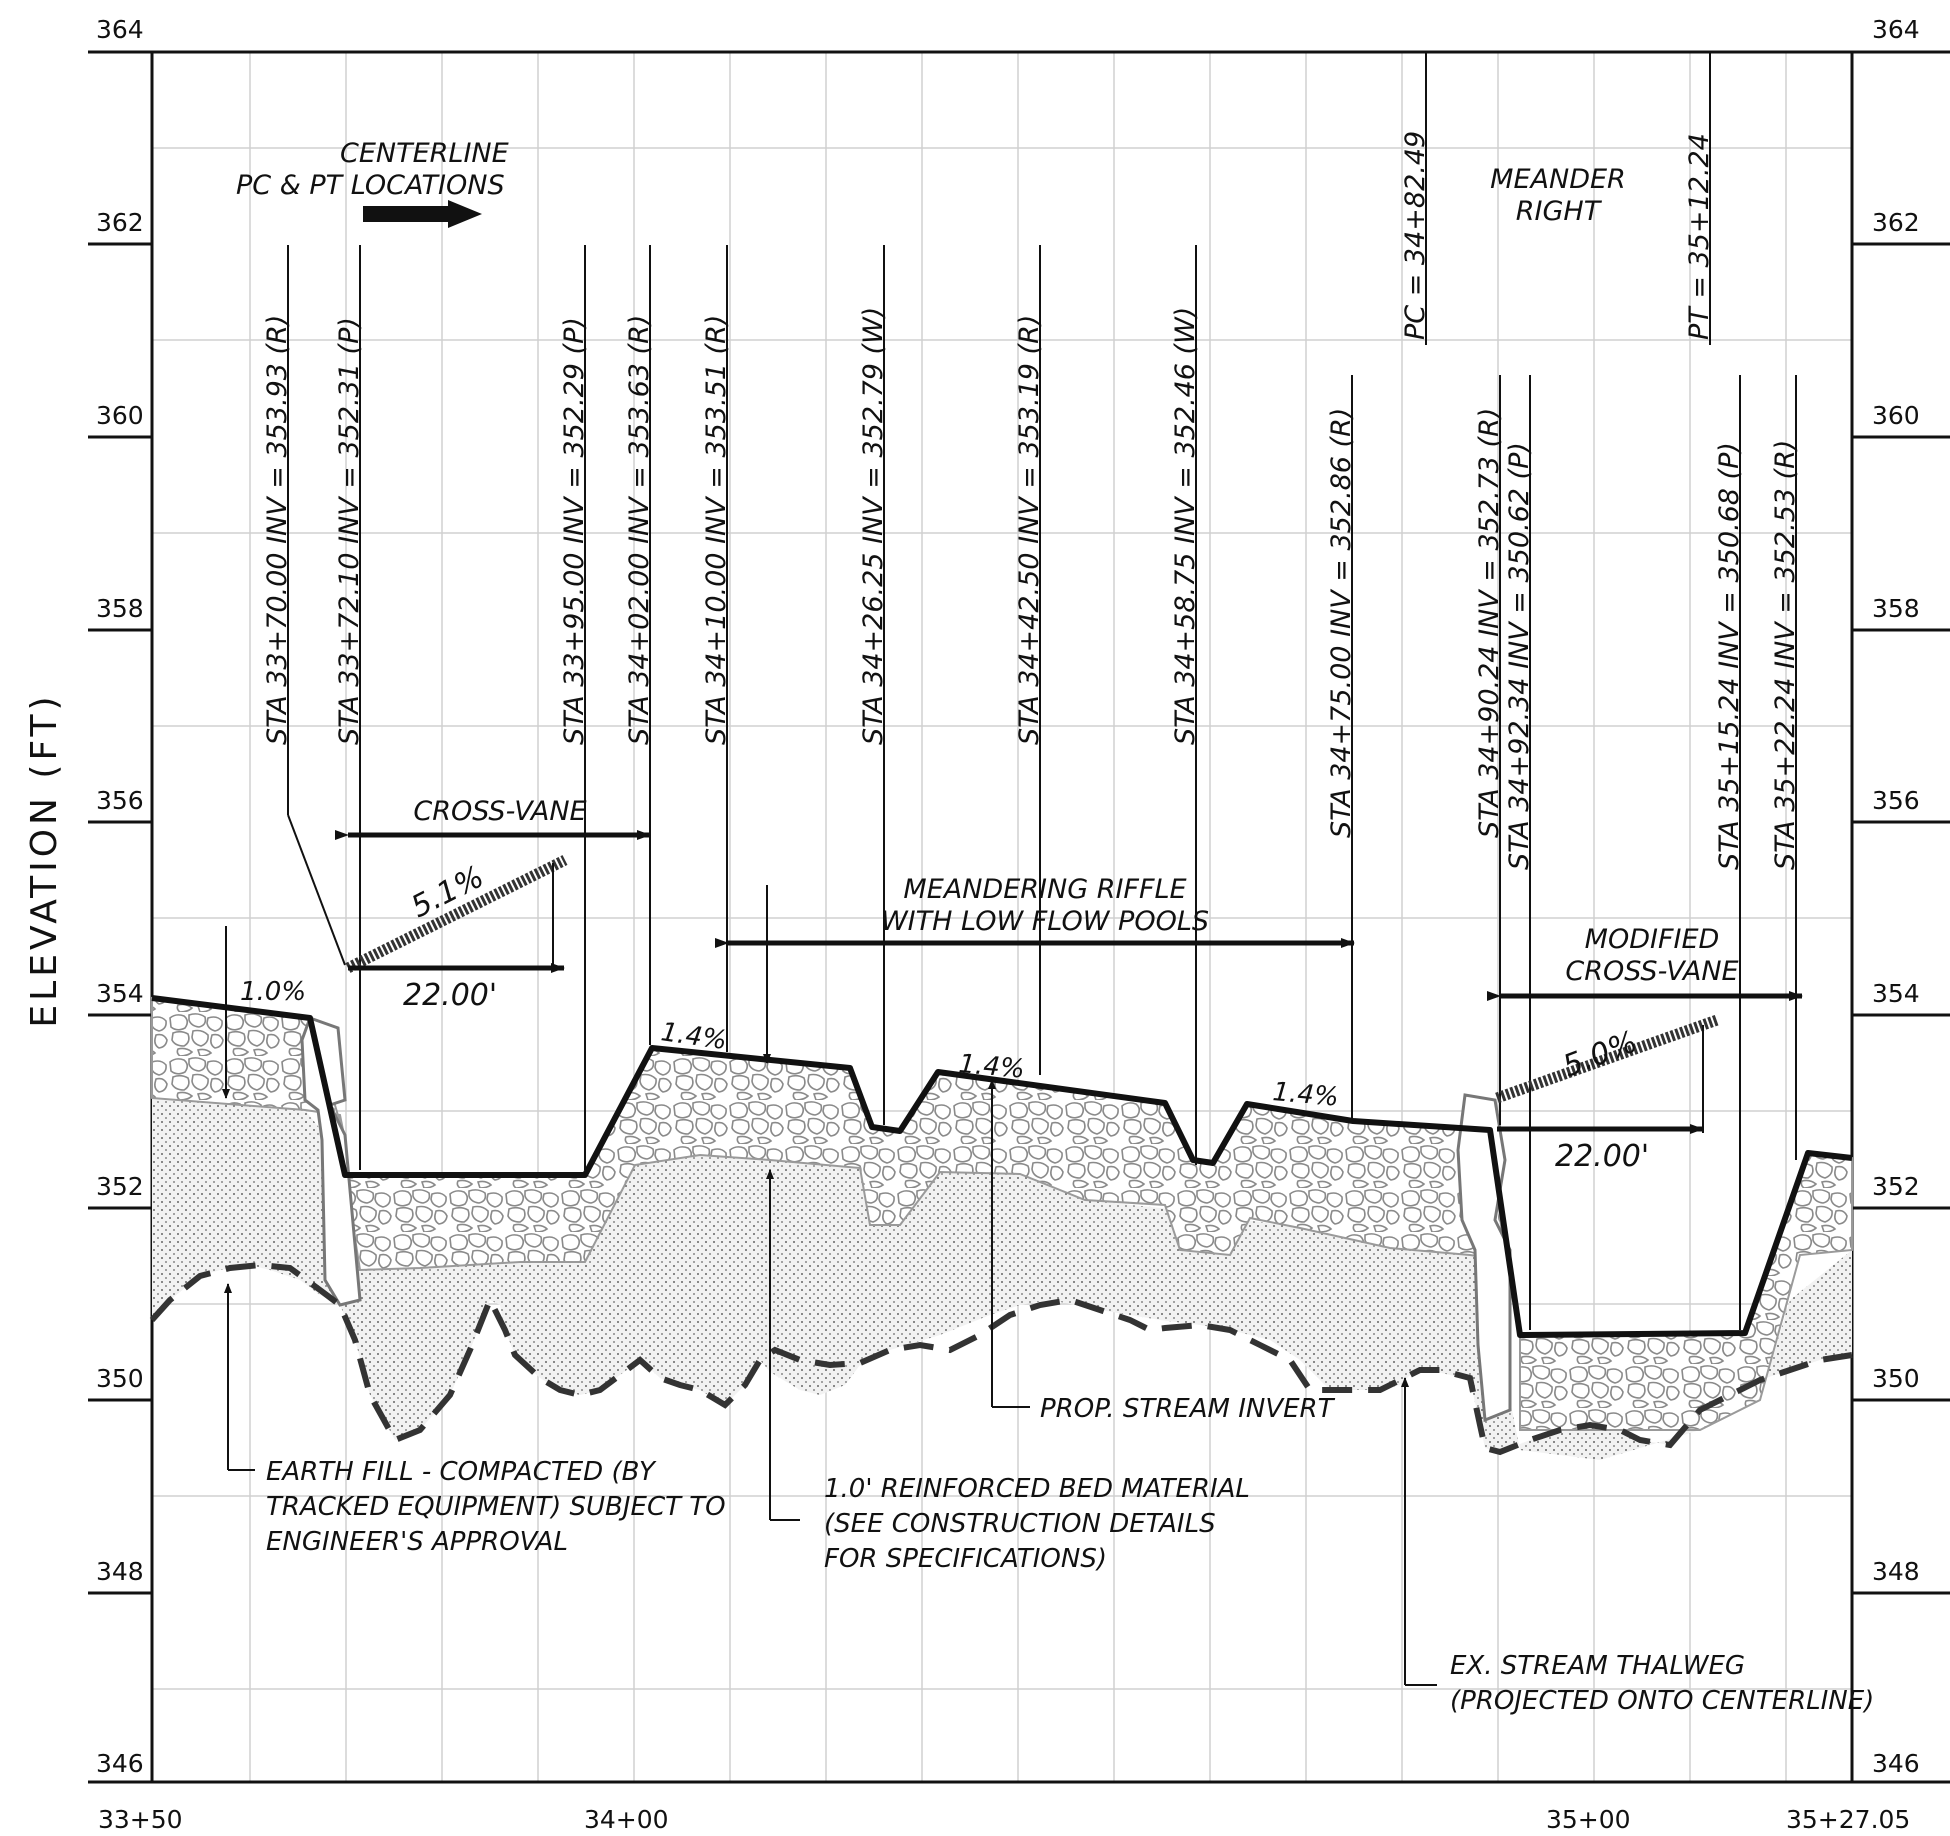 This screenshot has height=1836, width=1950. Describe the element at coordinates (277, 530) in the screenshot. I see `station-callout-1: STA 33+70.00 INV = 353.93 (R)` at that location.